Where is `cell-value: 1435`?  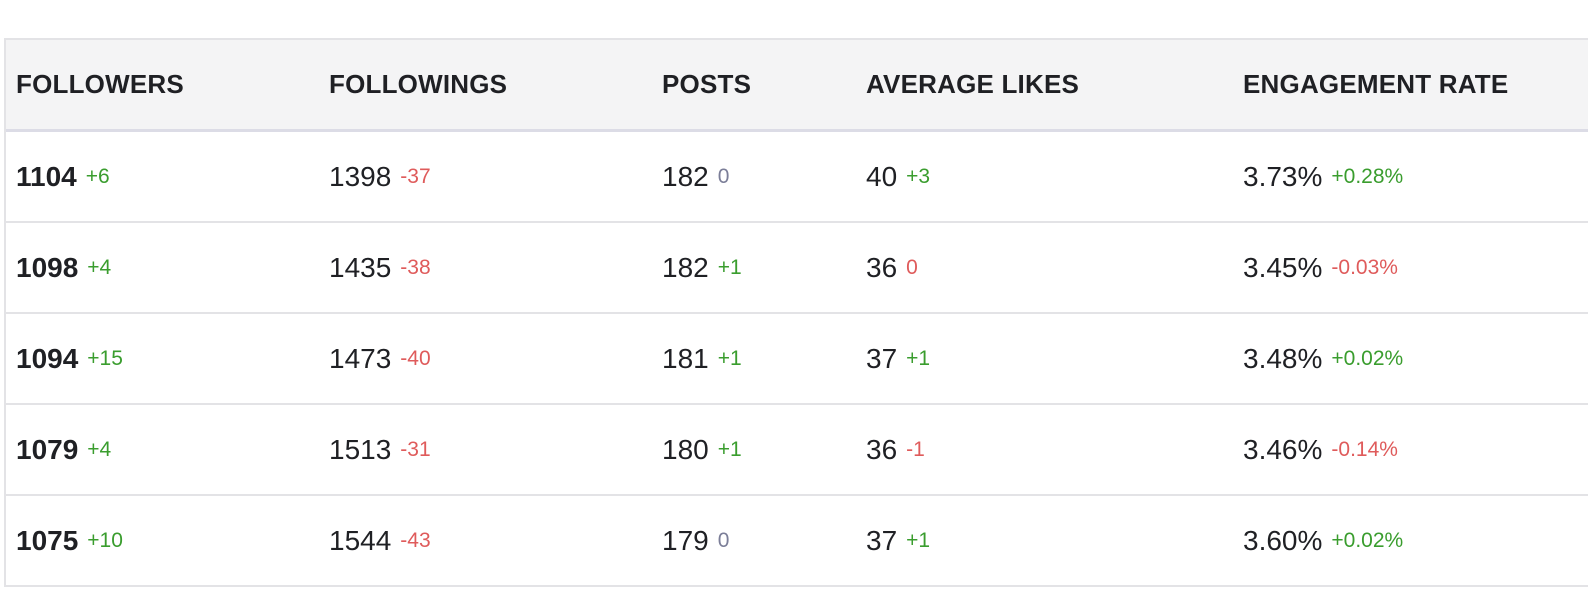 cell-value: 1435 is located at coordinates (360, 267).